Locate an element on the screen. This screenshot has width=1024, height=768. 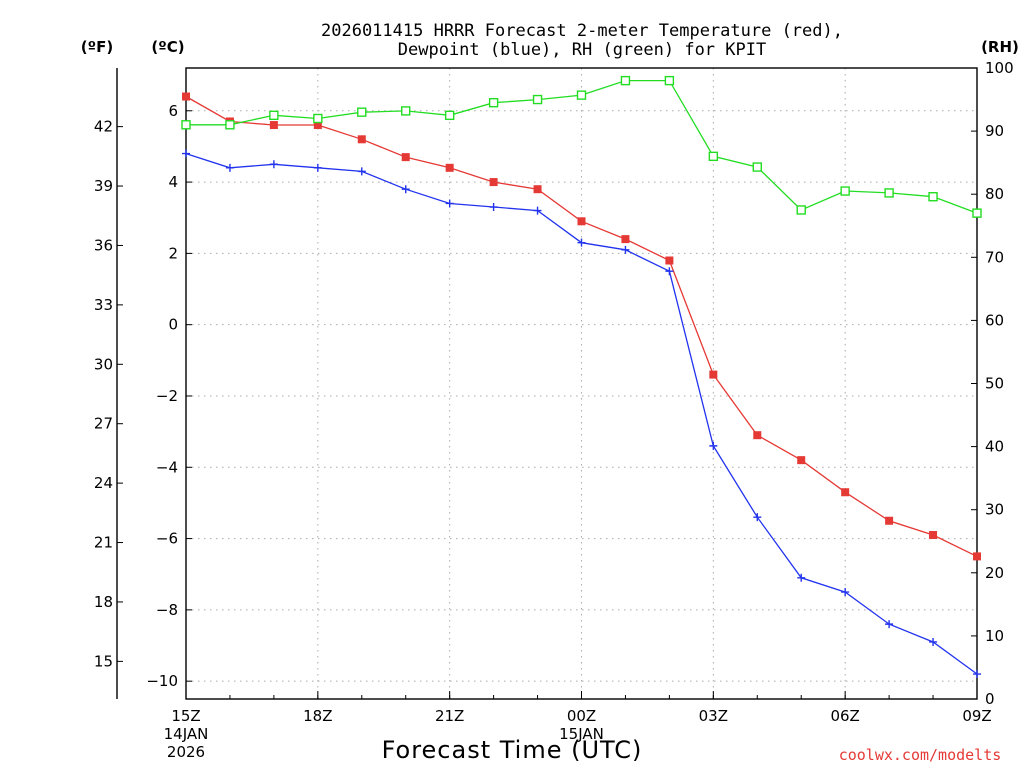
rh-tick-label: 60 is located at coordinates (994, 320).